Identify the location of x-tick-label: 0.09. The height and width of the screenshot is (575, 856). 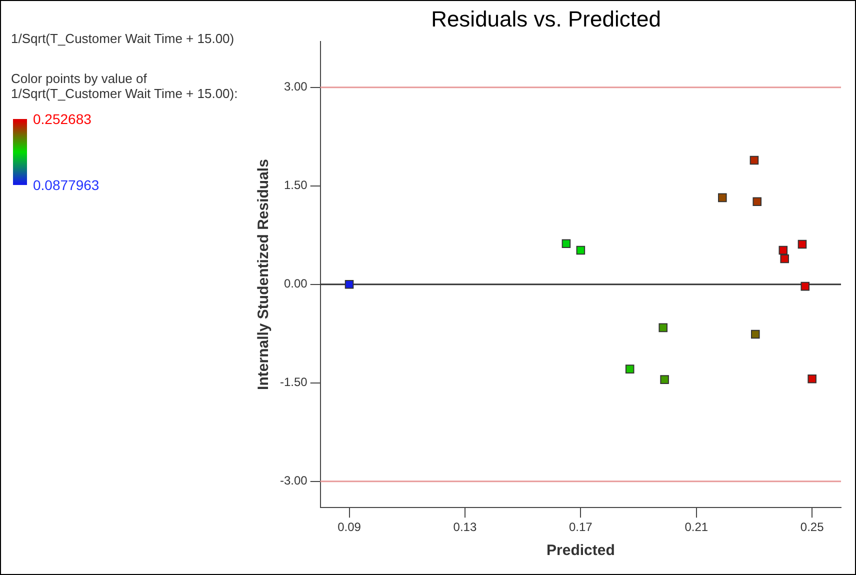
(350, 527).